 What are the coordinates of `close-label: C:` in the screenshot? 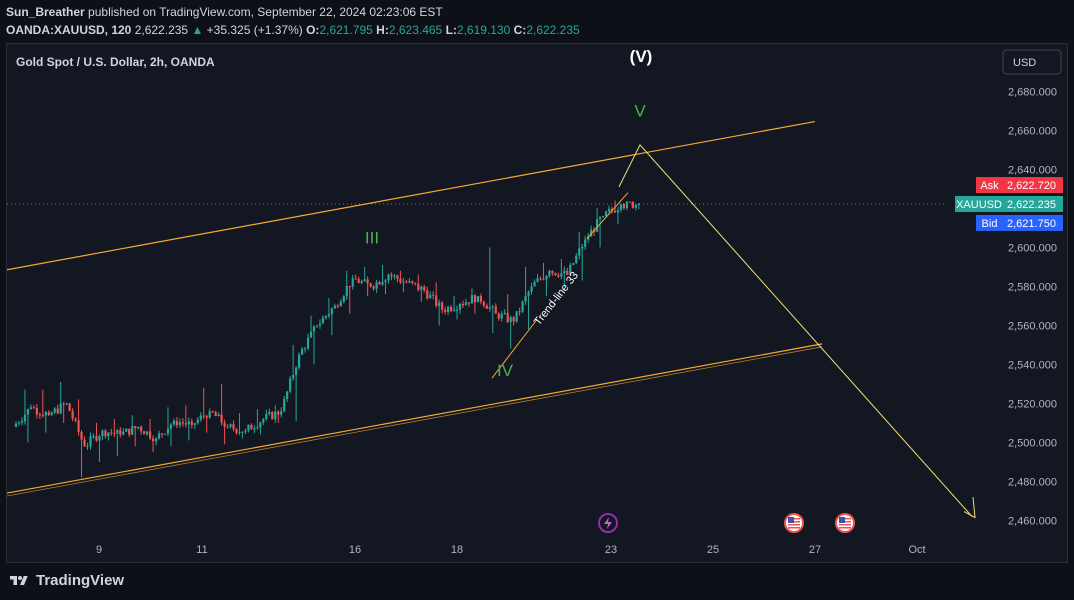 It's located at (520, 30).